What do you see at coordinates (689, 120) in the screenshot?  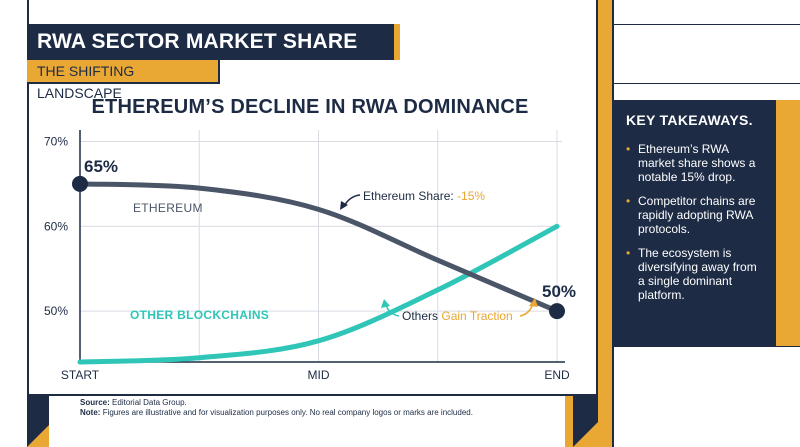 I see `key-takeaways-title: KEY TAKEAWAYS.` at bounding box center [689, 120].